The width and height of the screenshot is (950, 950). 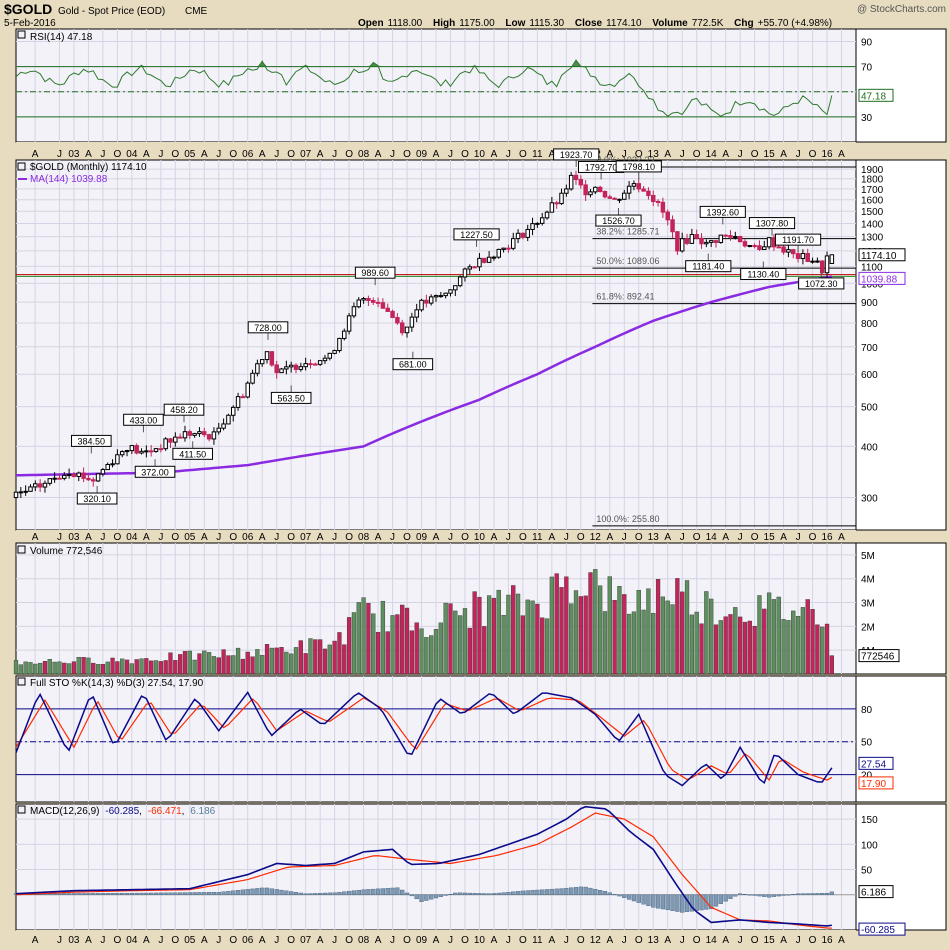 I want to click on price-time-axis-tick-54: 16, so click(x=827, y=537).